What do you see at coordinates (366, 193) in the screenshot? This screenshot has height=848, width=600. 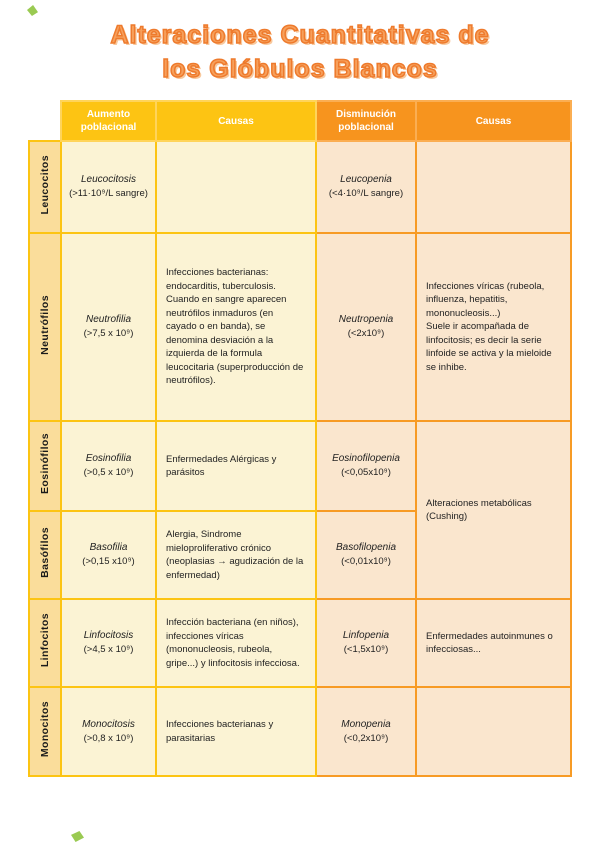 I see `alteration-threshold: (<4·10⁹/L sangre)` at bounding box center [366, 193].